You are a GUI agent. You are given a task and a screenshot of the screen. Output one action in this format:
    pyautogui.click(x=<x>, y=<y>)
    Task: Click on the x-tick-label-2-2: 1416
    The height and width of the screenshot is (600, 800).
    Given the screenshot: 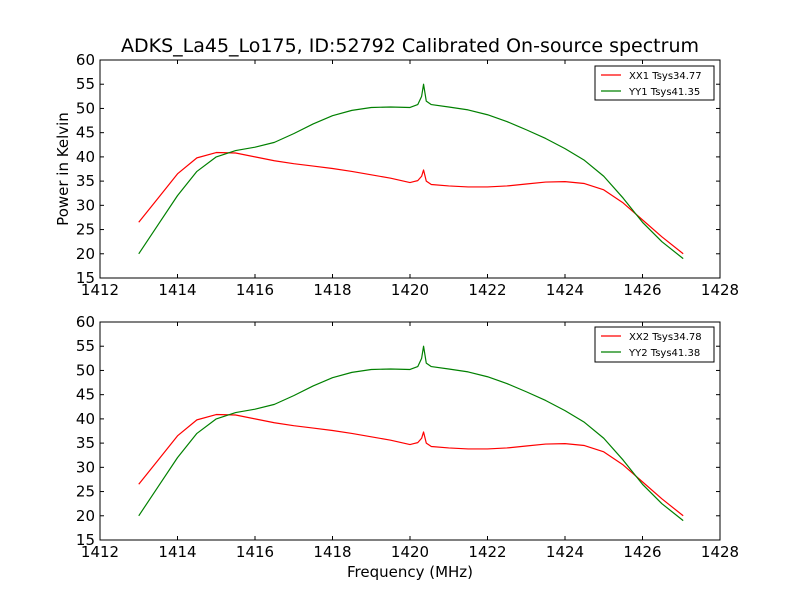 What is the action you would take?
    pyautogui.click(x=255, y=552)
    